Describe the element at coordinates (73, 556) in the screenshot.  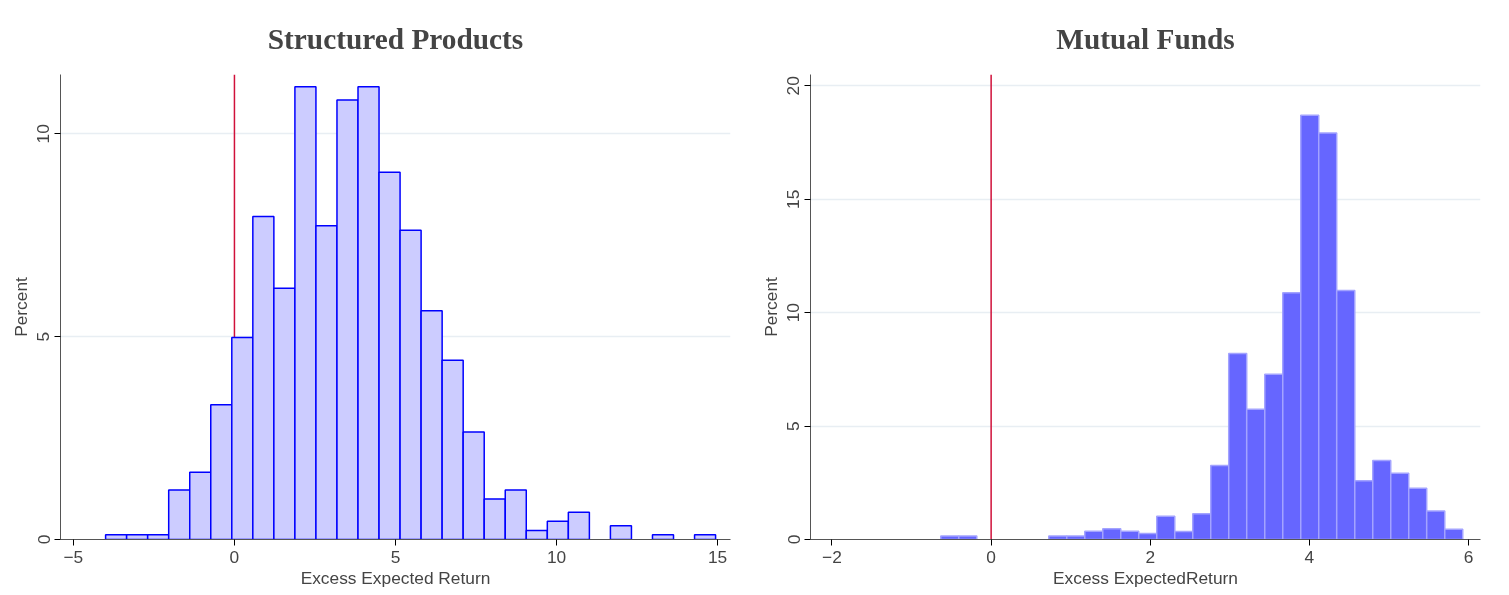
I see `x-tick-label: −5` at that location.